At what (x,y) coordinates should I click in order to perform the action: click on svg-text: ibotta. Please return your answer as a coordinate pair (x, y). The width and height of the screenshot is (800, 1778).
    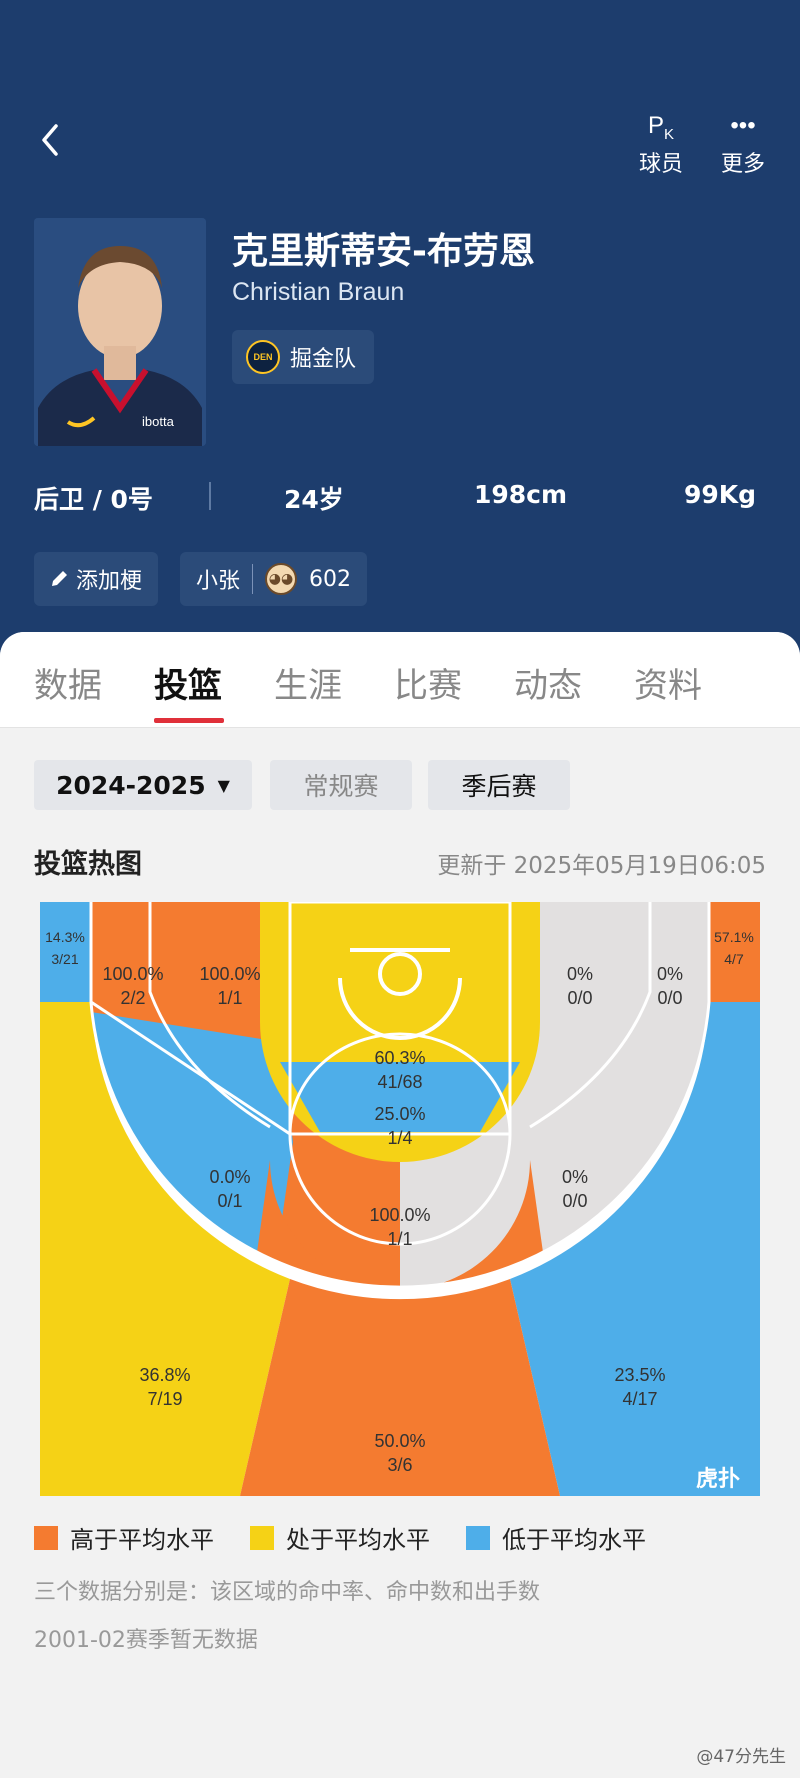
    Looking at the image, I should click on (158, 421).